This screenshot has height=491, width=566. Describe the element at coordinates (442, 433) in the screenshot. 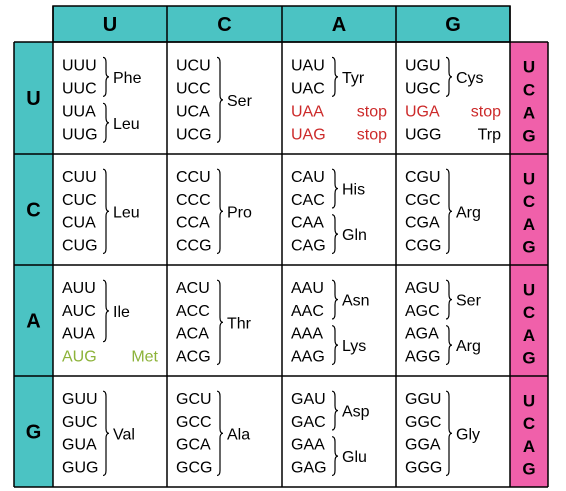

I see `codon-cell: GGU GGC GGA GGG Gly` at that location.